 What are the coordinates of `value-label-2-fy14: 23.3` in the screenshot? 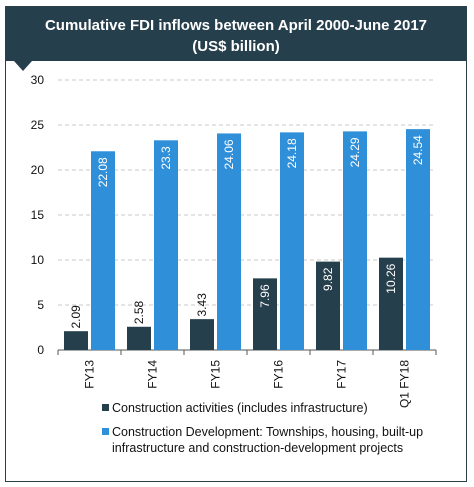 It's located at (166, 158).